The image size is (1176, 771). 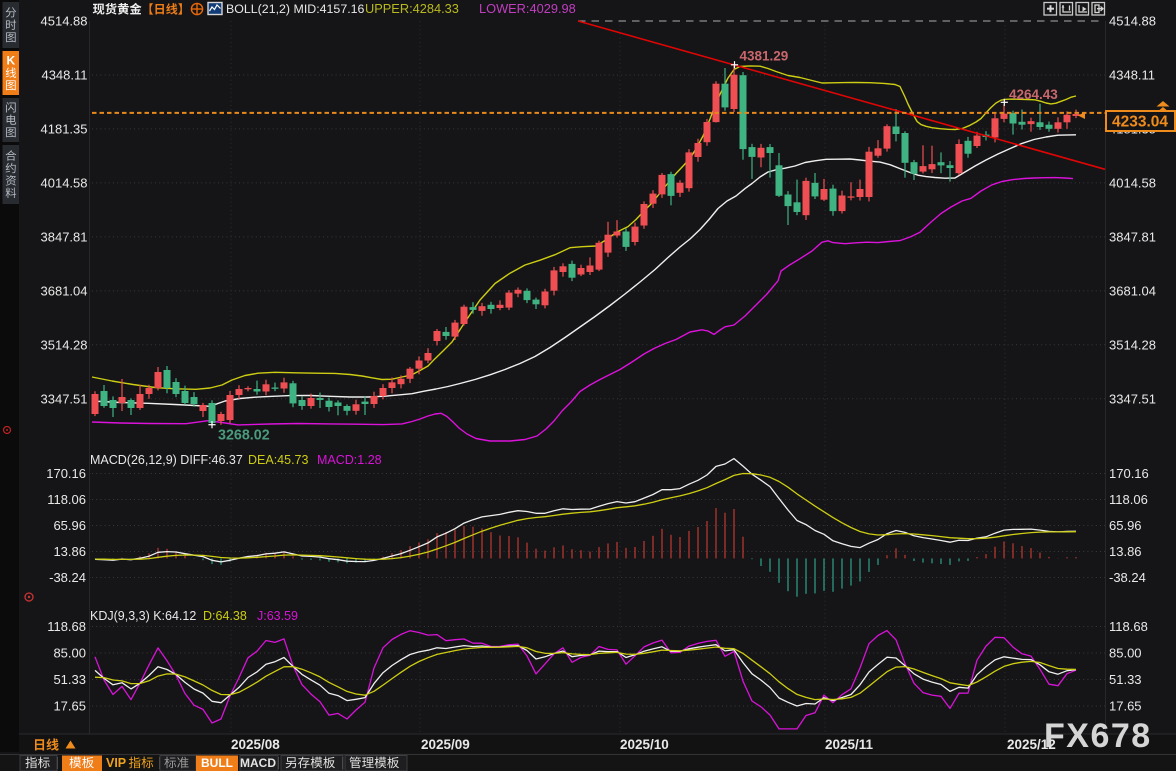 What do you see at coordinates (258, 763) in the screenshot?
I see `svg-text: MACD` at bounding box center [258, 763].